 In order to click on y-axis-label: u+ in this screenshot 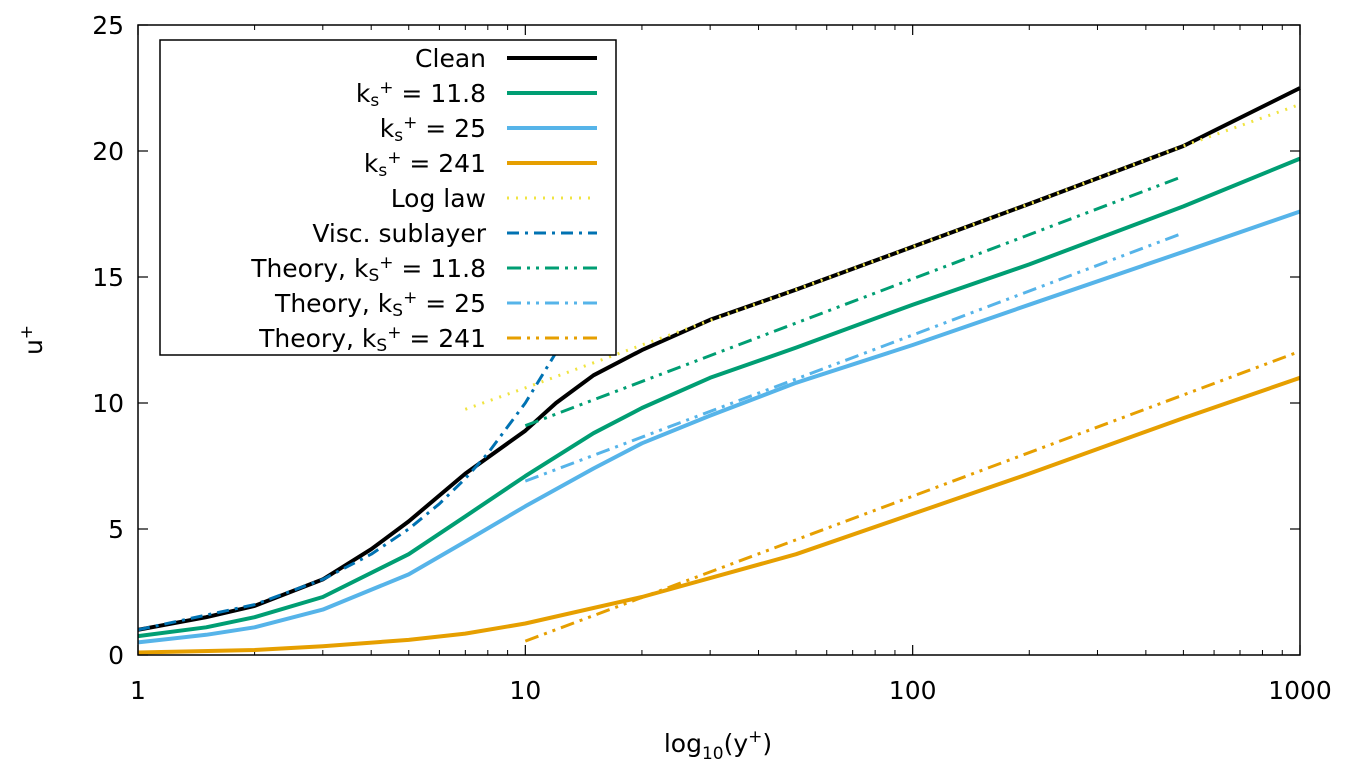, I will do `click(32, 340)`.